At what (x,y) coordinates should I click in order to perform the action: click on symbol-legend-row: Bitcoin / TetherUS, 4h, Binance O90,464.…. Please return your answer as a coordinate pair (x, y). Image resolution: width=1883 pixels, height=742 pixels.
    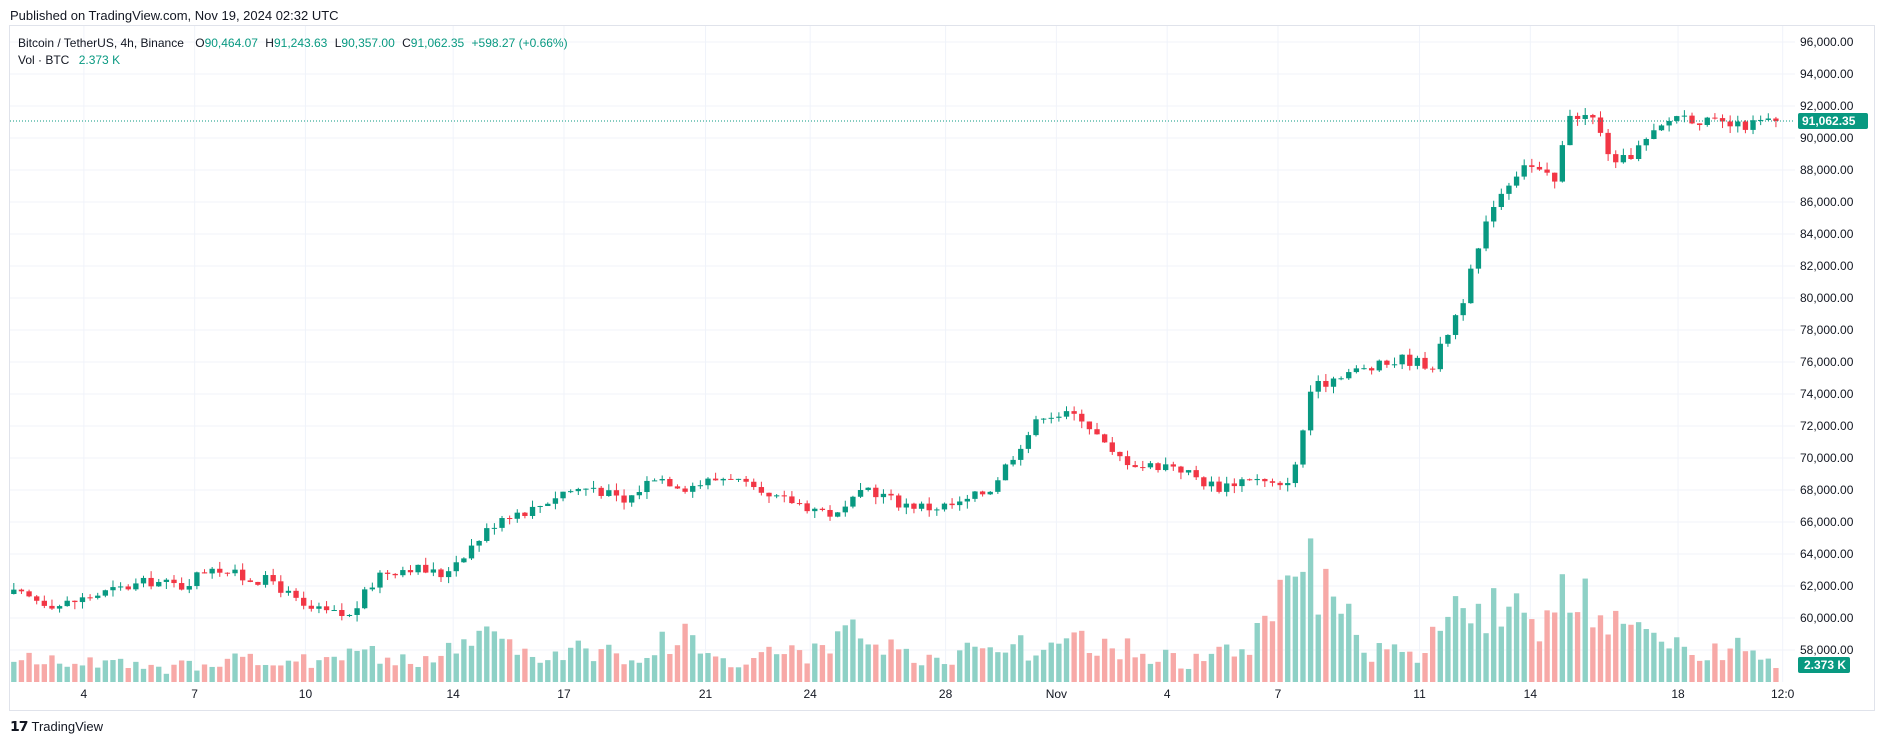
    Looking at the image, I should click on (293, 43).